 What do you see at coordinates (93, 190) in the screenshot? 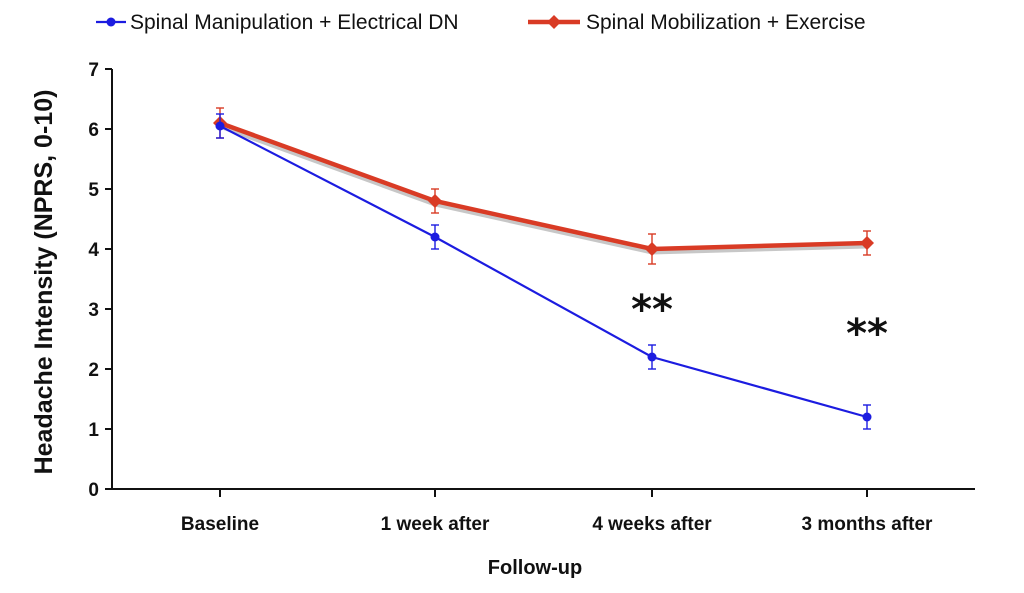
I see `y-tick-label: 5` at bounding box center [93, 190].